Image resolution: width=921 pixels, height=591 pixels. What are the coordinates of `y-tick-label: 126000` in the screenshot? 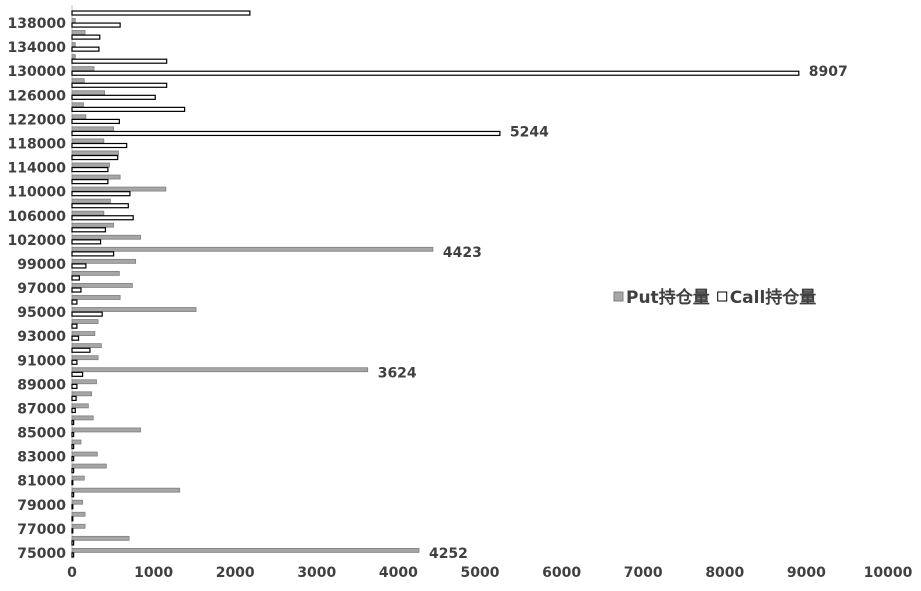 It's located at (37, 96).